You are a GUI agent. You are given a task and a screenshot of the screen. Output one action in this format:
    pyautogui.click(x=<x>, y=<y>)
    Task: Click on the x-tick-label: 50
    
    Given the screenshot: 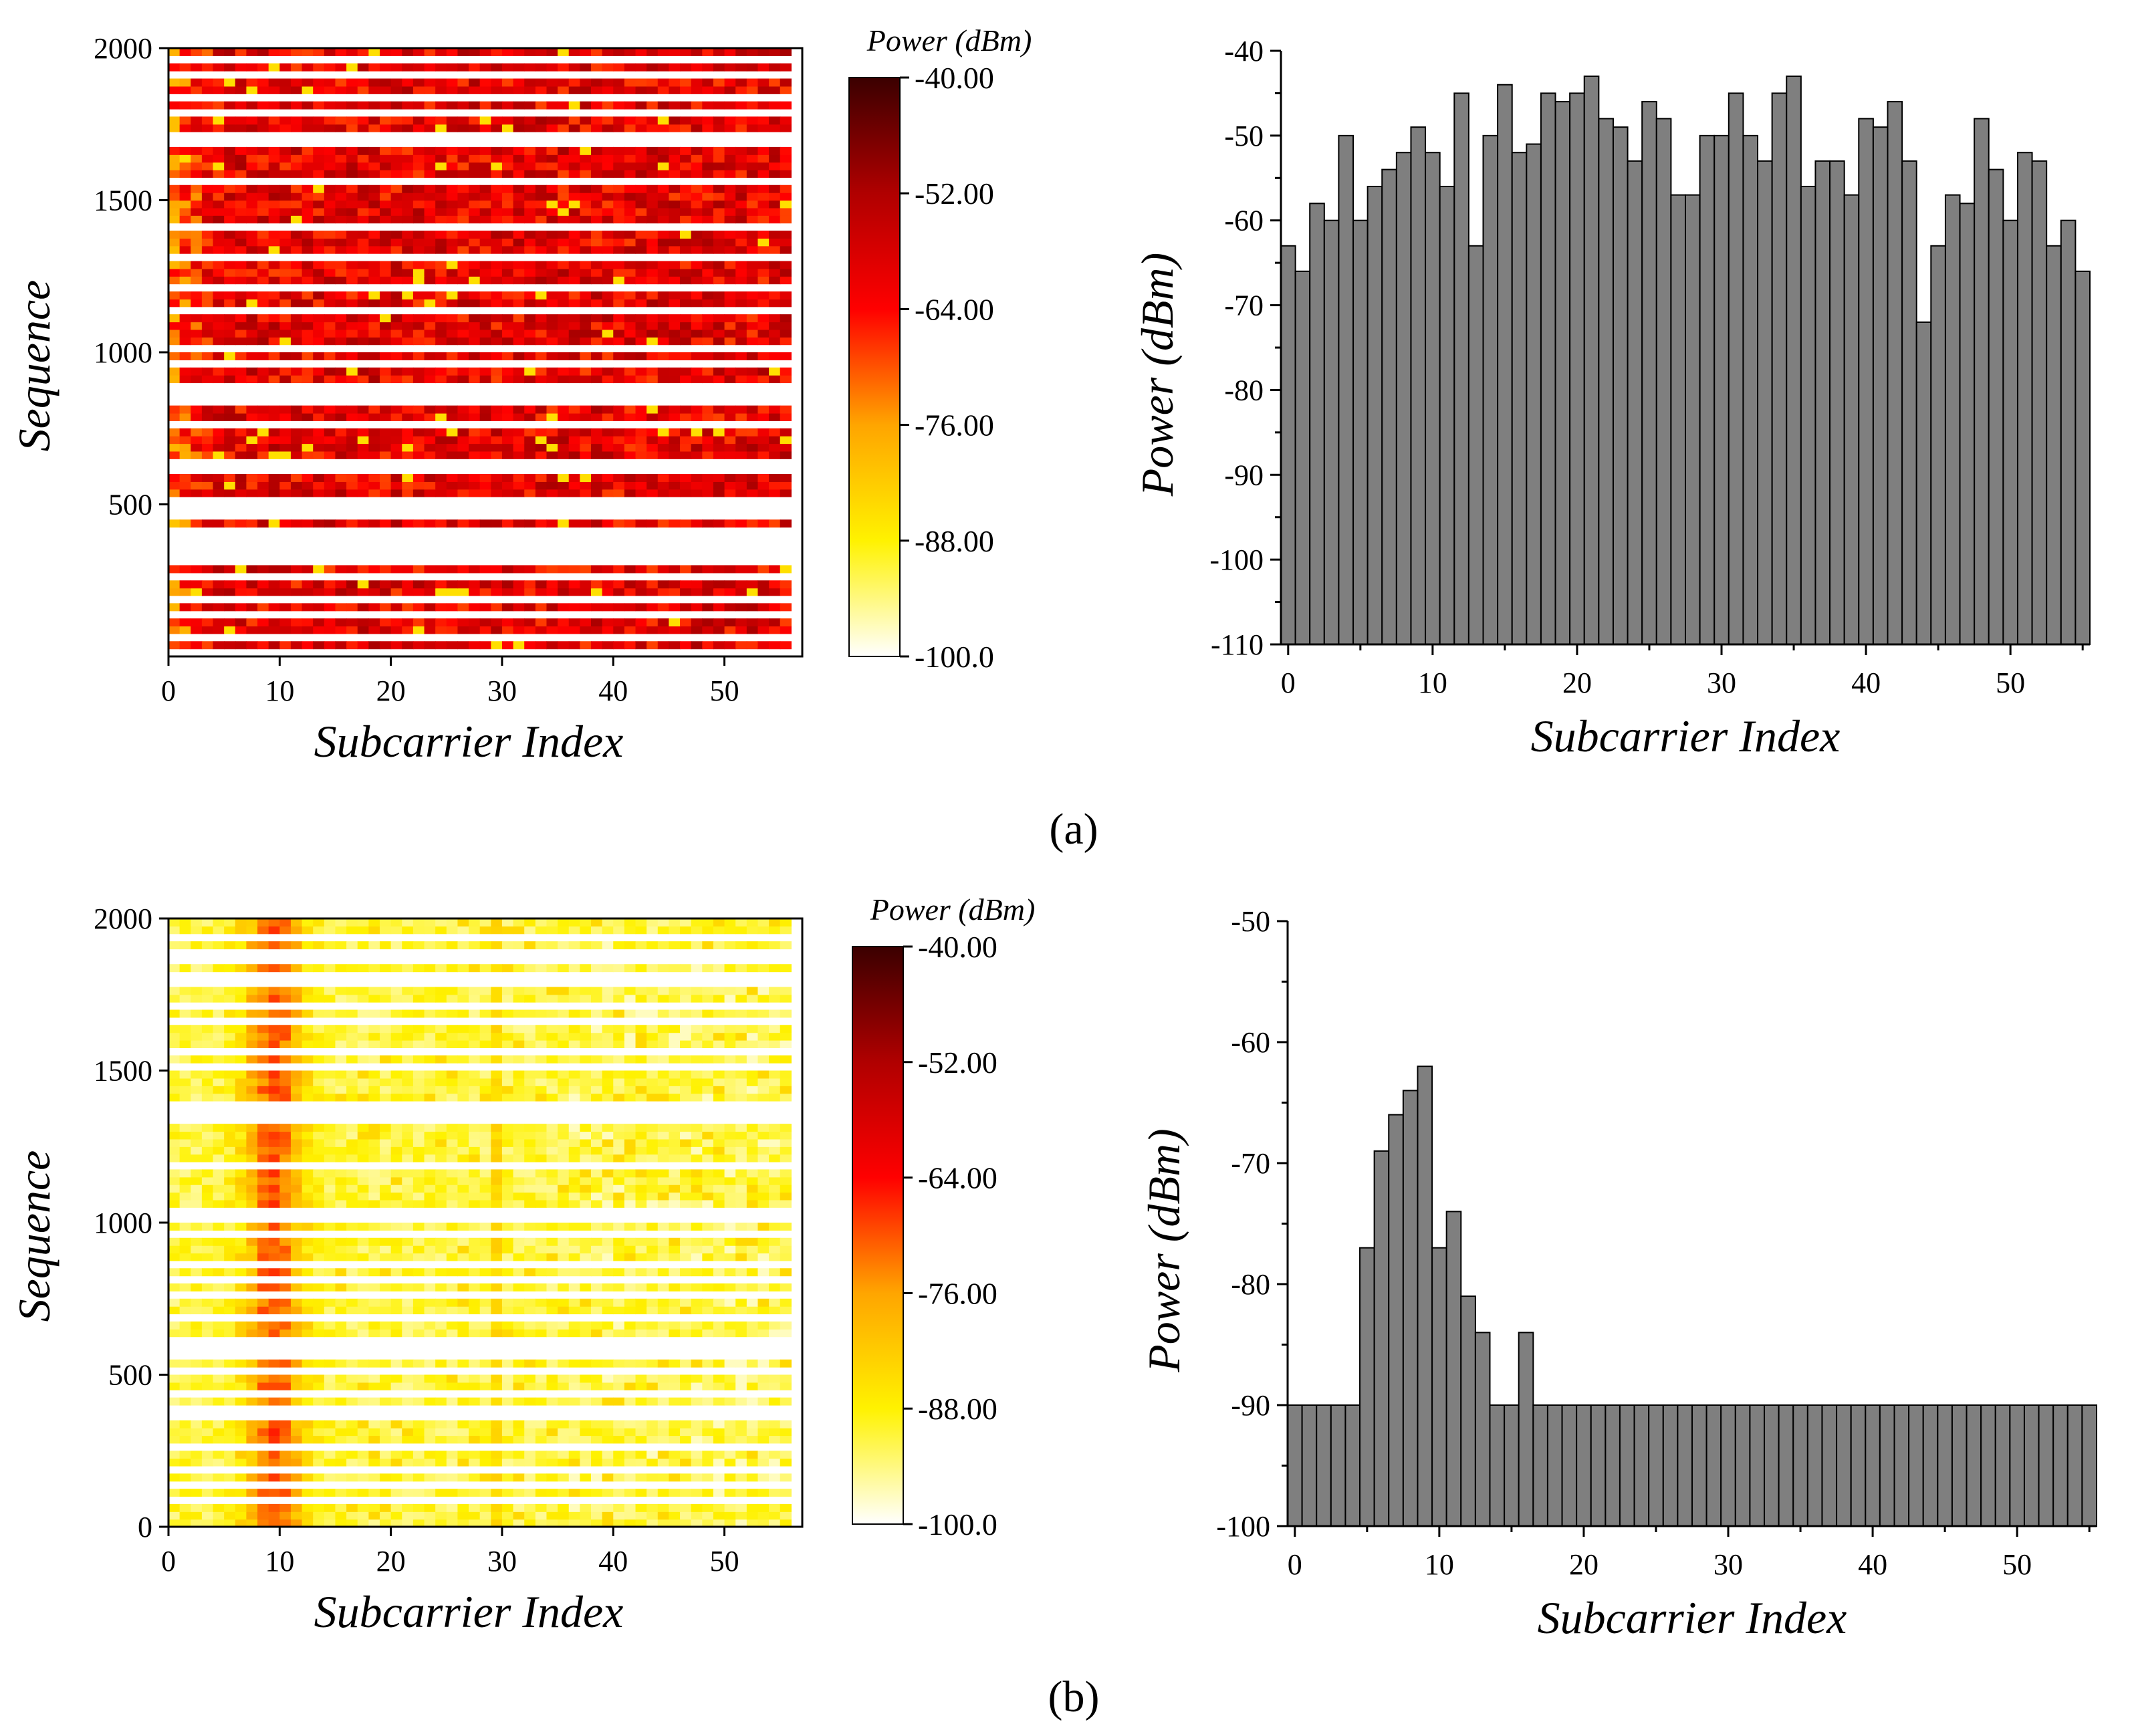 What is the action you would take?
    pyautogui.click(x=2010, y=682)
    